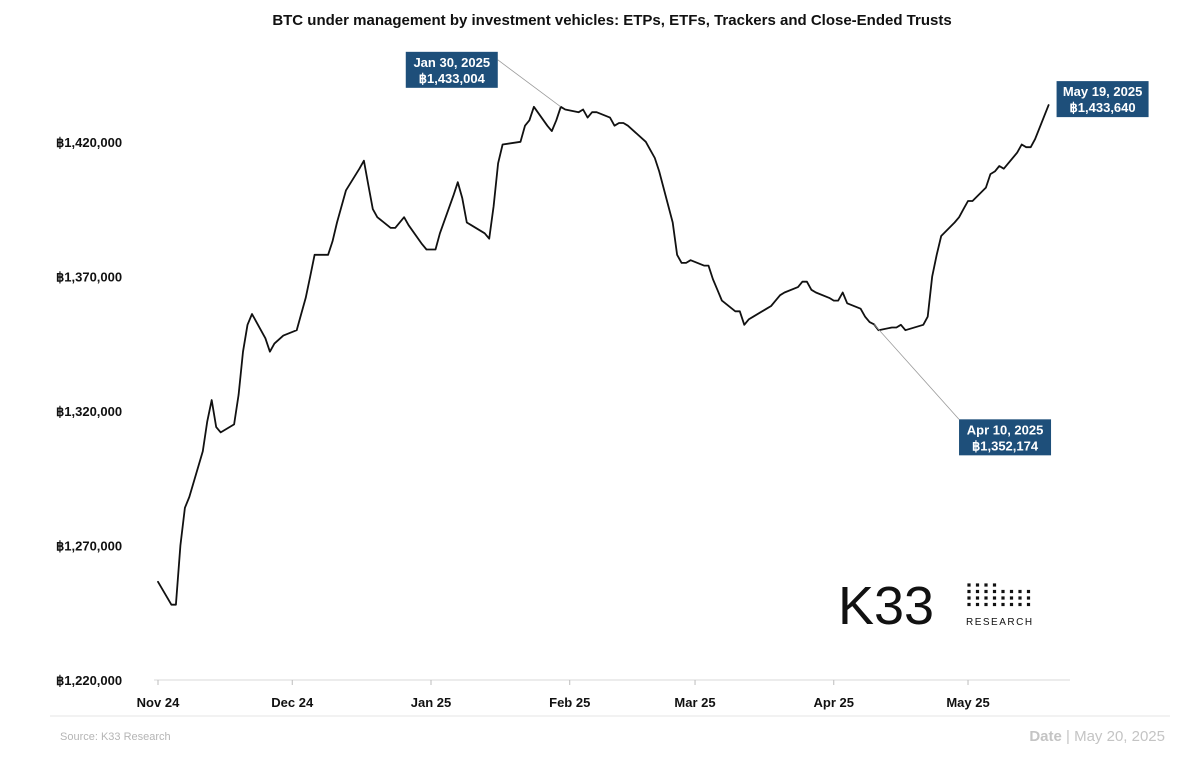 Image resolution: width=1188 pixels, height=765 pixels. What do you see at coordinates (834, 702) in the screenshot?
I see `x-tick-label: Apr 25` at bounding box center [834, 702].